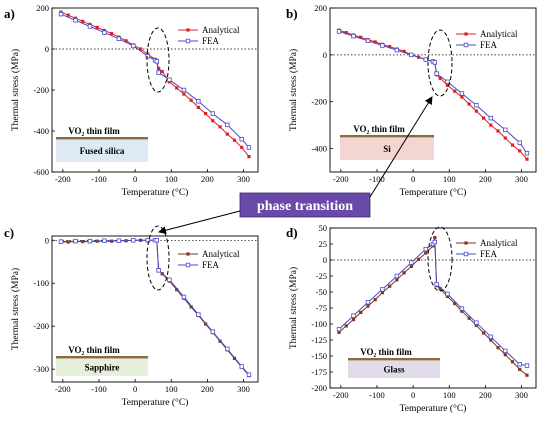  Describe the element at coordinates (9, 13) in the screenshot. I see `panel-letter: a)` at that location.